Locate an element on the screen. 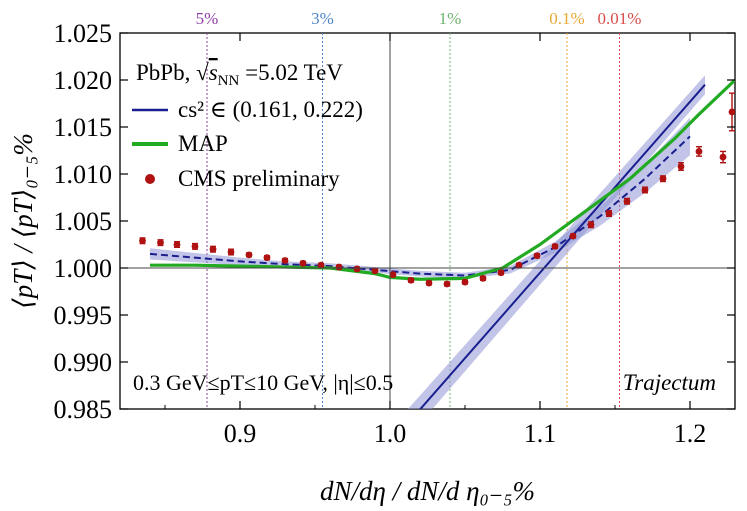 The width and height of the screenshot is (747, 511). legend: cs² ∈ (0.161, 0.222) MAP CMS preliminary is located at coordinates (247, 144).